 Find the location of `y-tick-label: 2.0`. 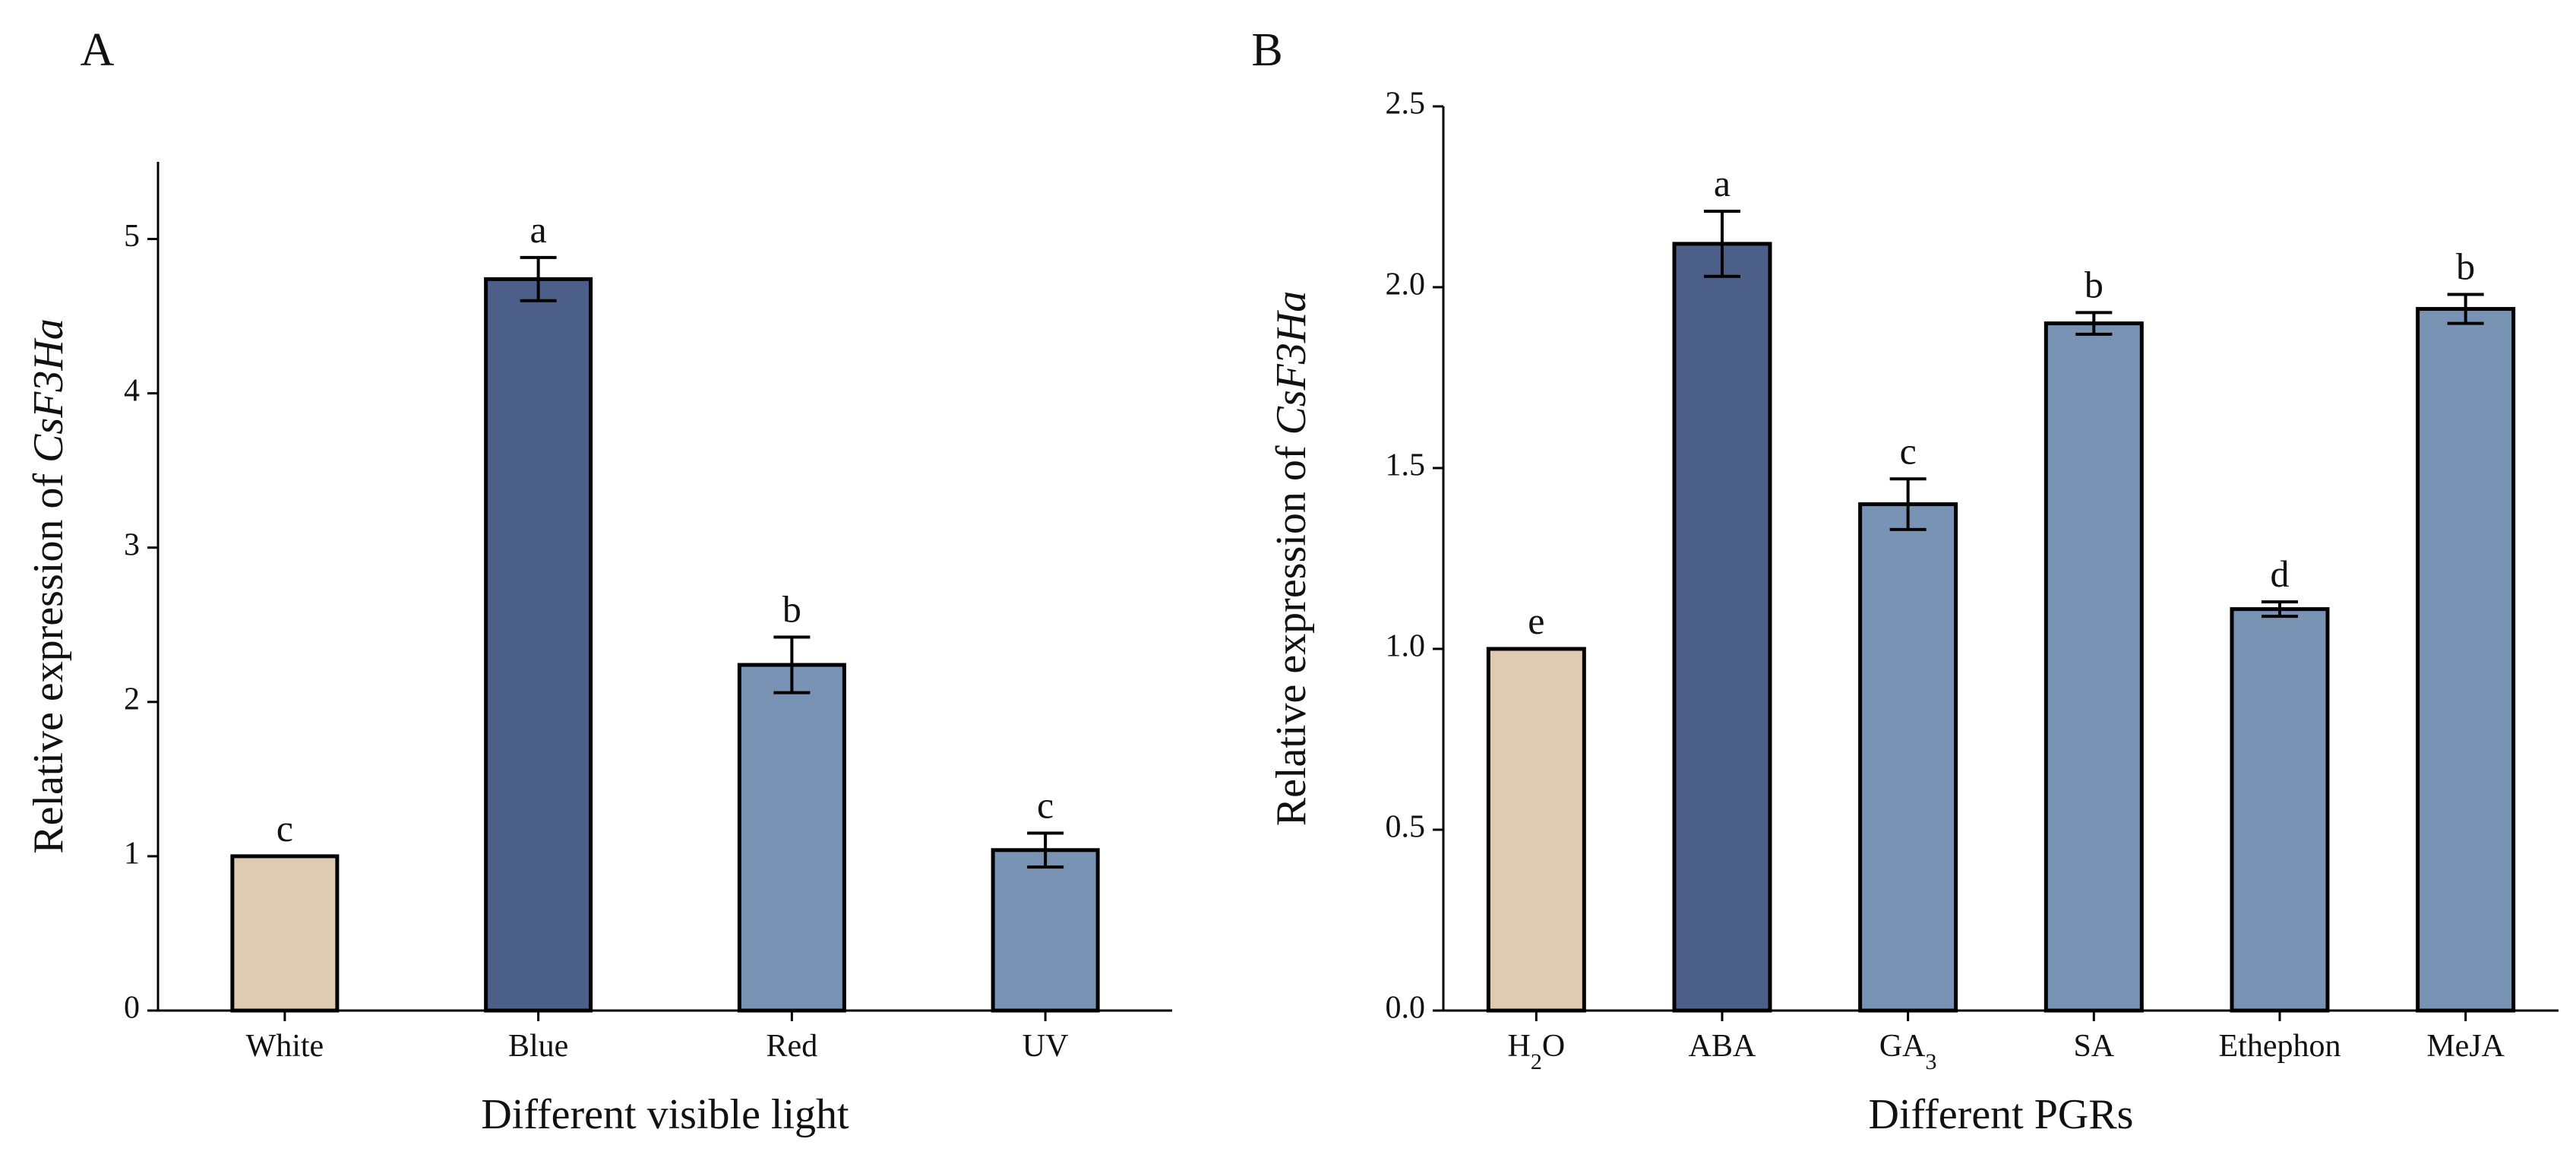

y-tick-label: 2.0 is located at coordinates (1406, 284).